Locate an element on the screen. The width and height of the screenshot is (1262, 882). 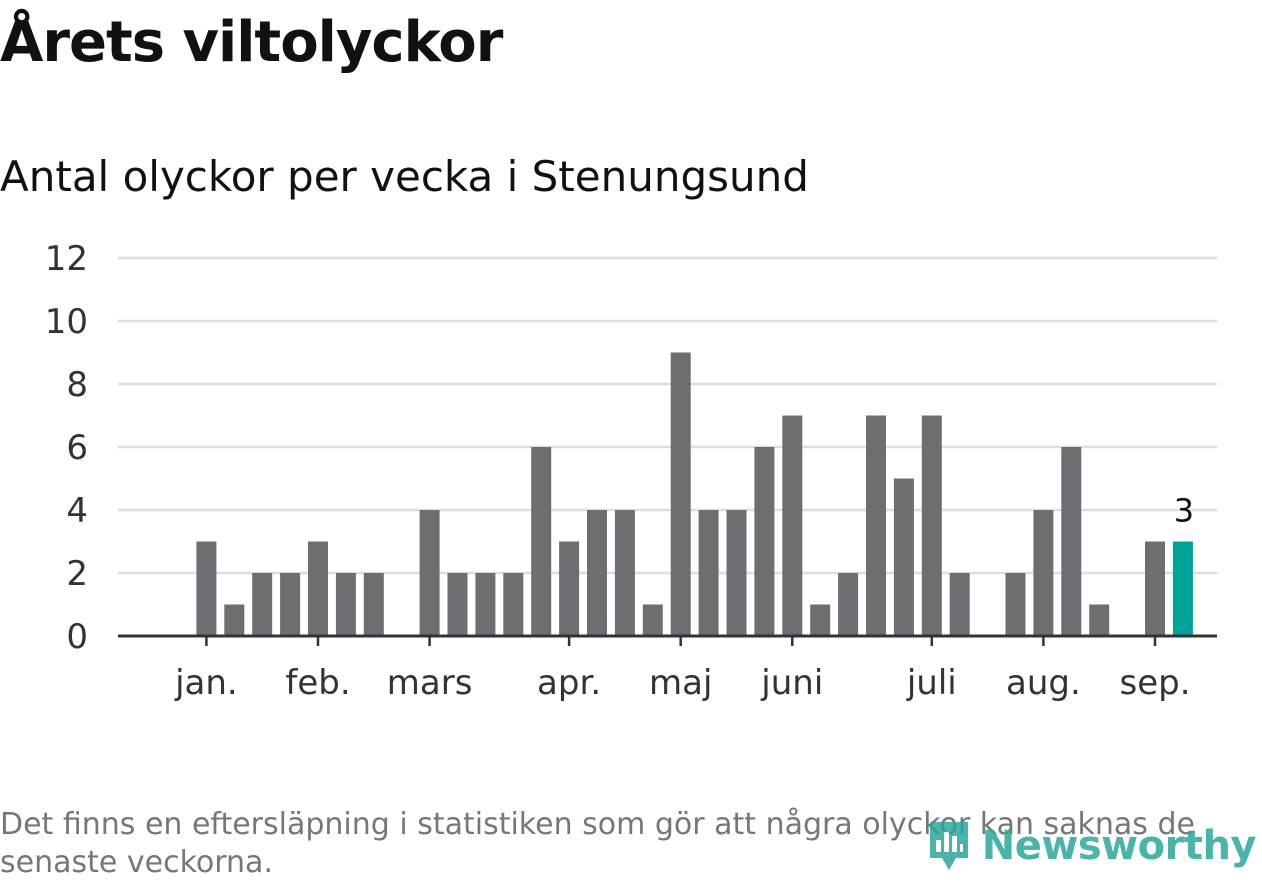
x-tick-label: sep. is located at coordinates (1154, 683).